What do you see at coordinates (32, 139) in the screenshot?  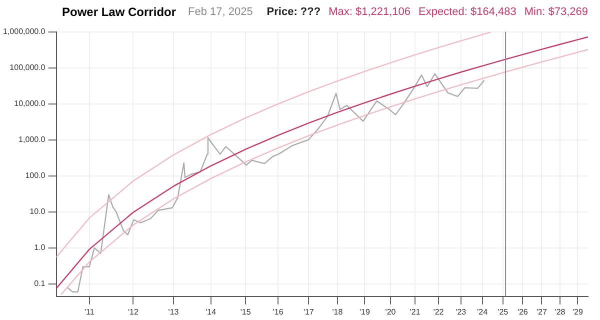 I see `y-tick-label: 1,000.0` at bounding box center [32, 139].